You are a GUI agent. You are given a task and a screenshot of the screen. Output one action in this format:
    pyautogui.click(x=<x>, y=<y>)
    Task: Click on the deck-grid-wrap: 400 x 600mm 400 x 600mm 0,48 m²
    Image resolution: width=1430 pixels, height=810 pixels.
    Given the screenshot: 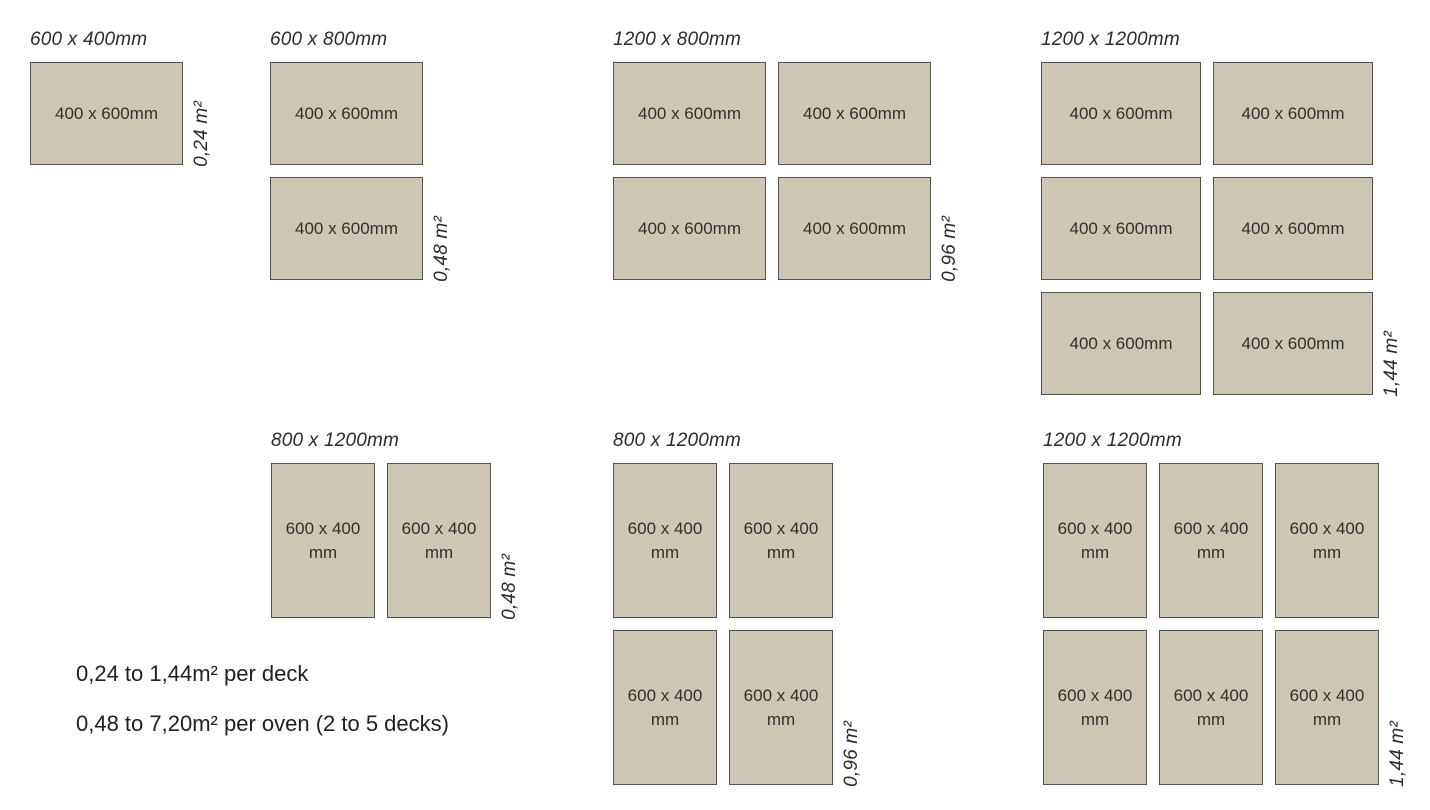 What is the action you would take?
    pyautogui.click(x=361, y=172)
    